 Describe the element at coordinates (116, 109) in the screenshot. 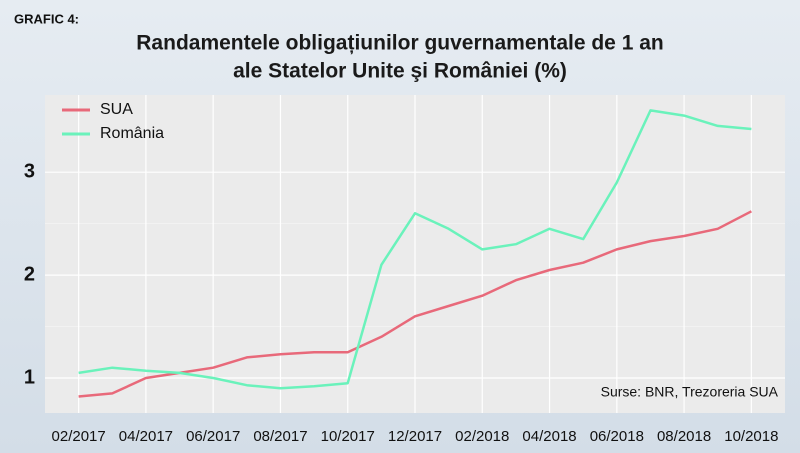

I see `legend-label: SUA` at that location.